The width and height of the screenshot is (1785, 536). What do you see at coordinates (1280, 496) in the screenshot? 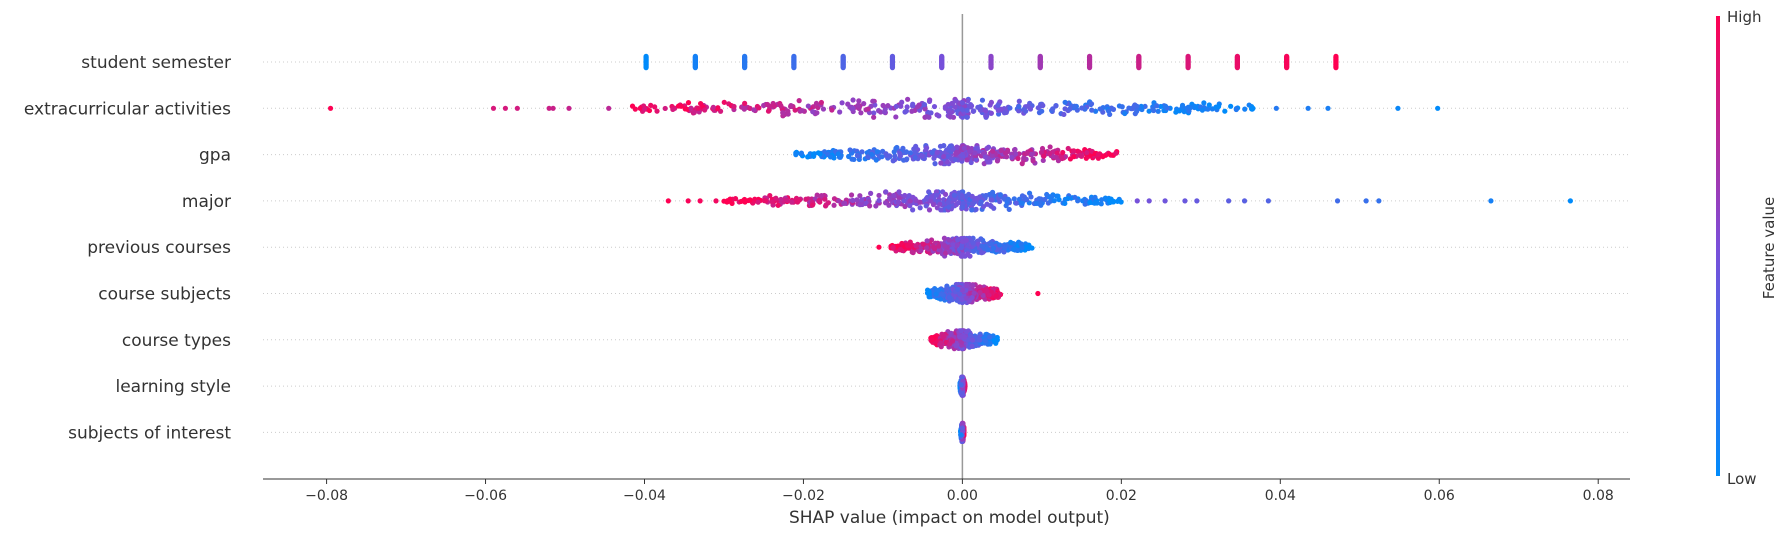
I see `x-tick-label: 0.04` at bounding box center [1280, 496].